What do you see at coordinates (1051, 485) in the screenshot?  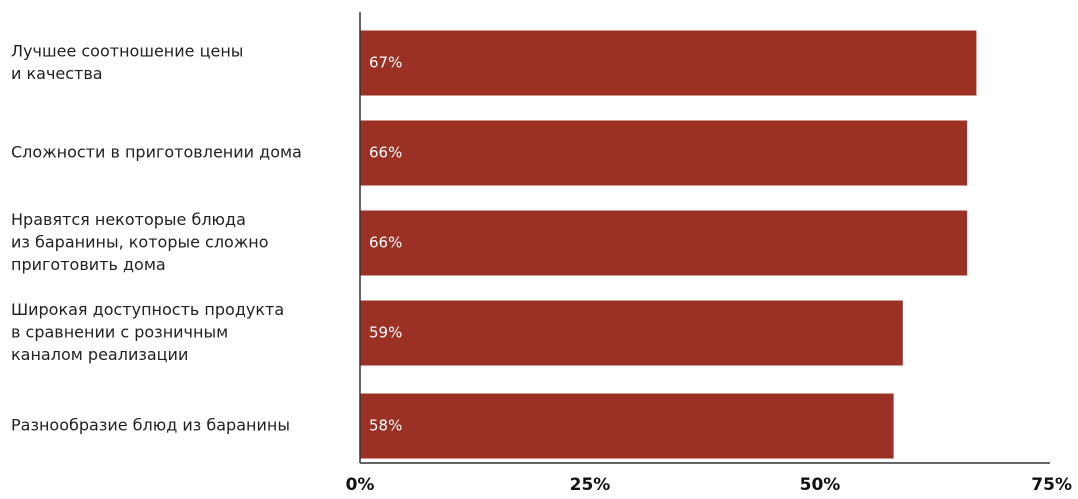 I see `x-tick-label-4: 75%` at bounding box center [1051, 485].